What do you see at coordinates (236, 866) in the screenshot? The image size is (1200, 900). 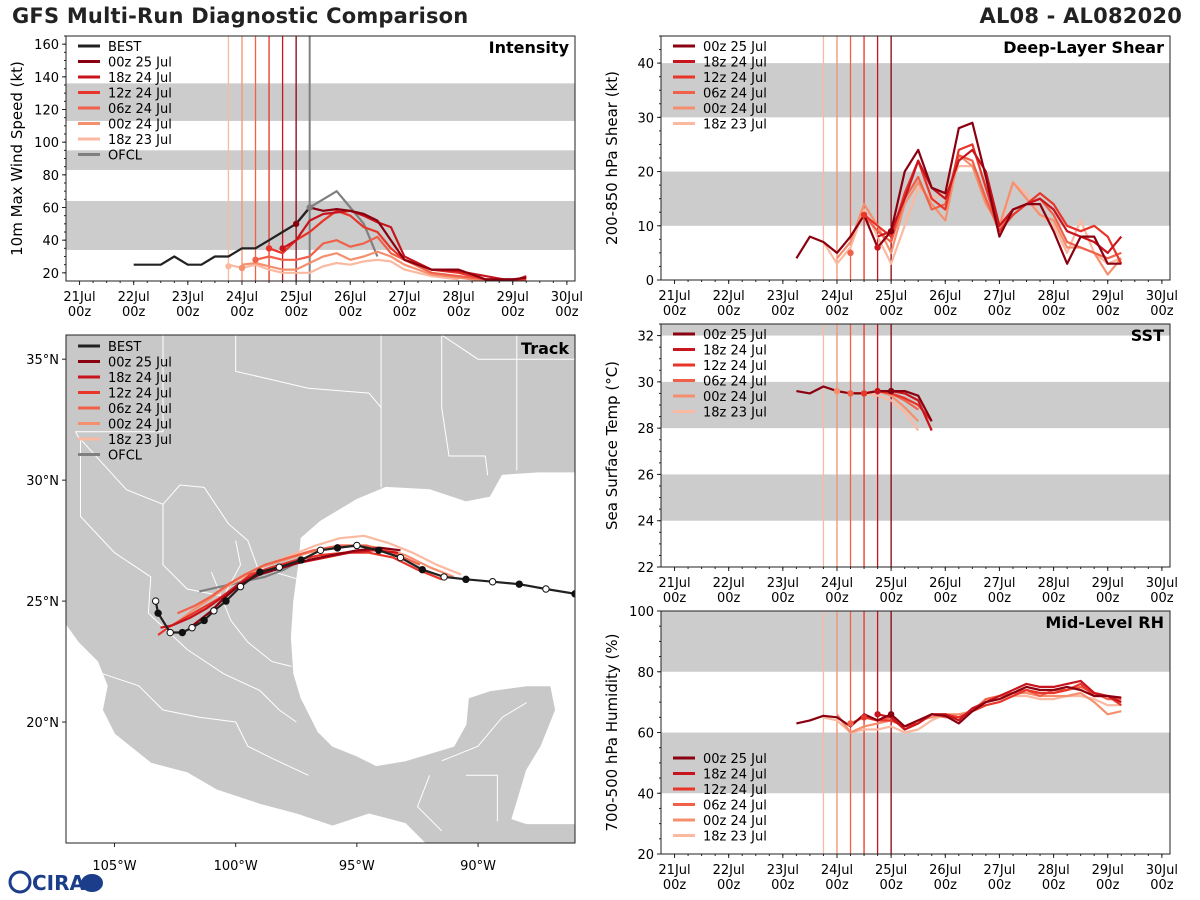 I see `track-lon-label: 100°W` at bounding box center [236, 866].